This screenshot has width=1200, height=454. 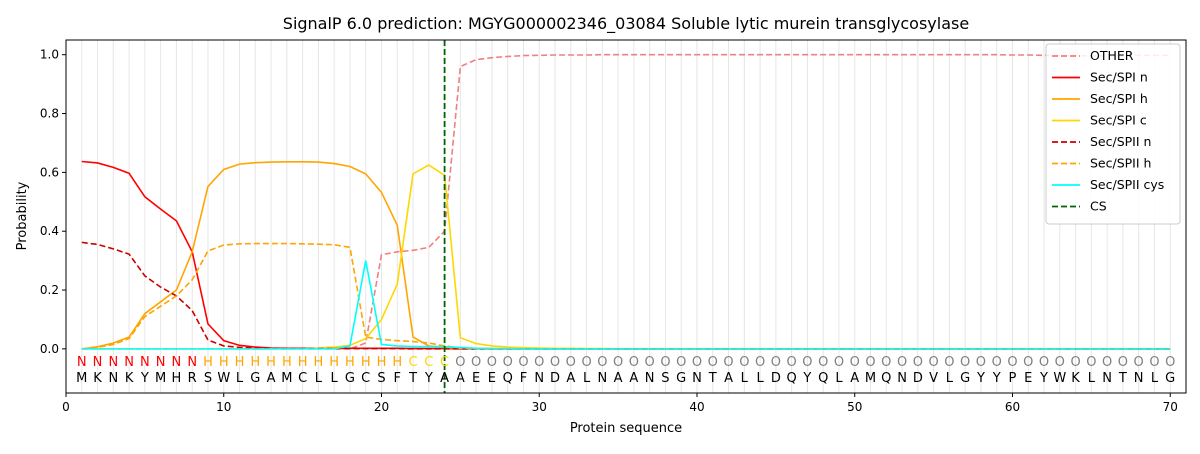 What do you see at coordinates (1120, 141) in the screenshot?
I see `legend-label: Sec/SPII n` at bounding box center [1120, 141].